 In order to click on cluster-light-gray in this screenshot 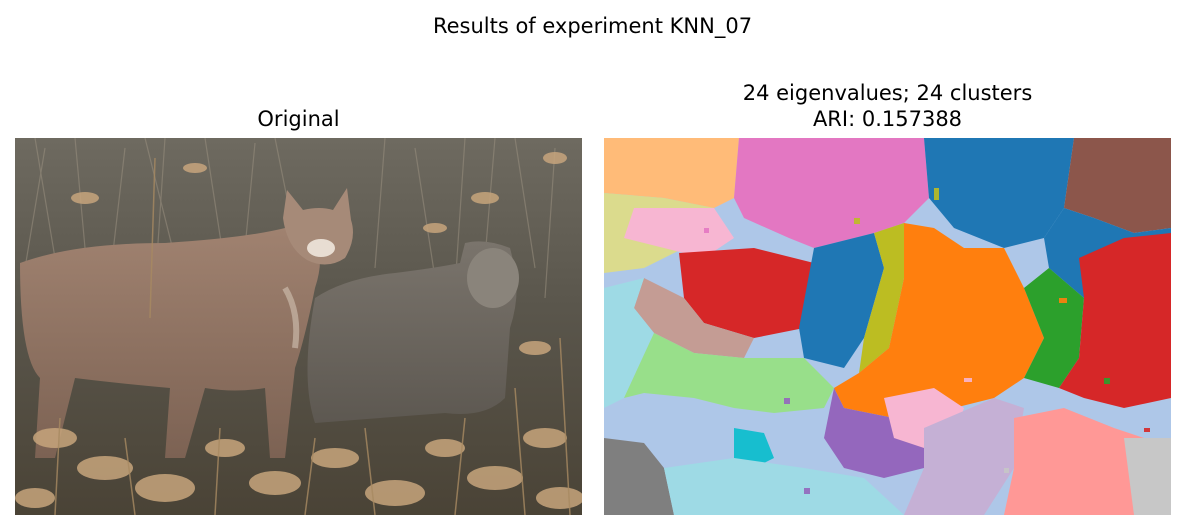, I will do `click(1147, 476)`.